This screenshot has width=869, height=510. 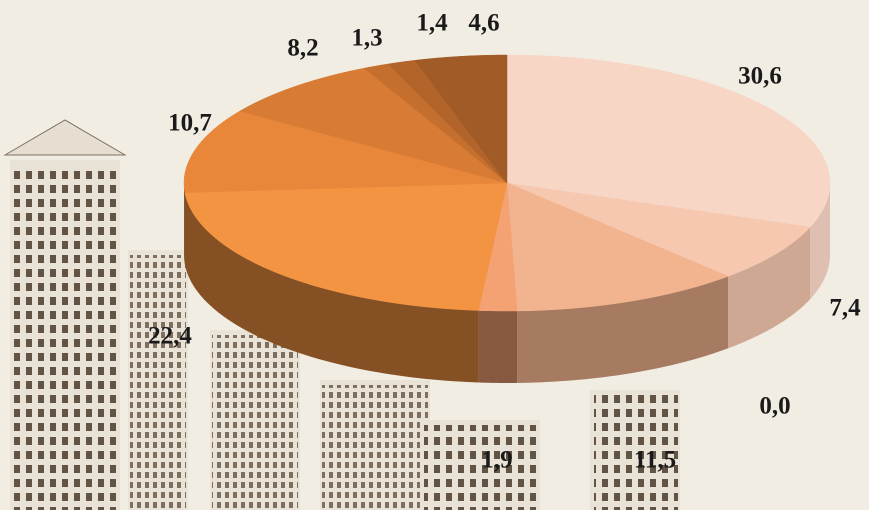 I want to click on data-label: 7,4, so click(x=845, y=308).